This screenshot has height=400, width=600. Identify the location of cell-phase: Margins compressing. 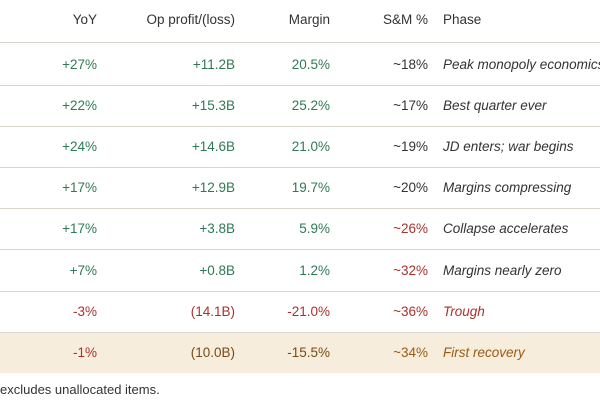
(507, 188).